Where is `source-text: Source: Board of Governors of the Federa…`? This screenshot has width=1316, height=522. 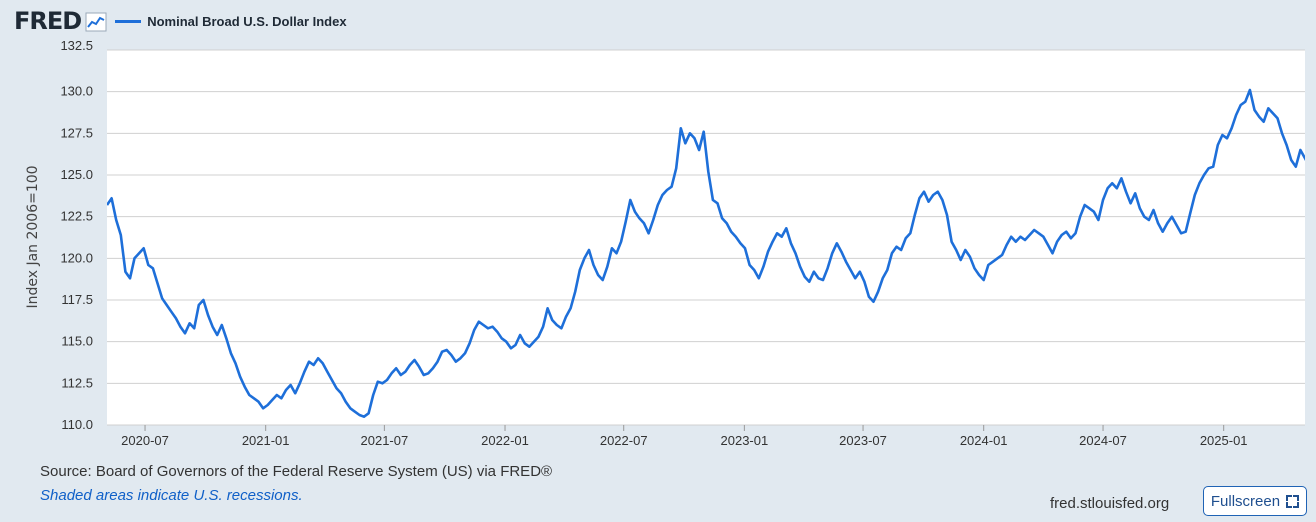
source-text: Source: Board of Governors of the Federa… is located at coordinates (296, 471).